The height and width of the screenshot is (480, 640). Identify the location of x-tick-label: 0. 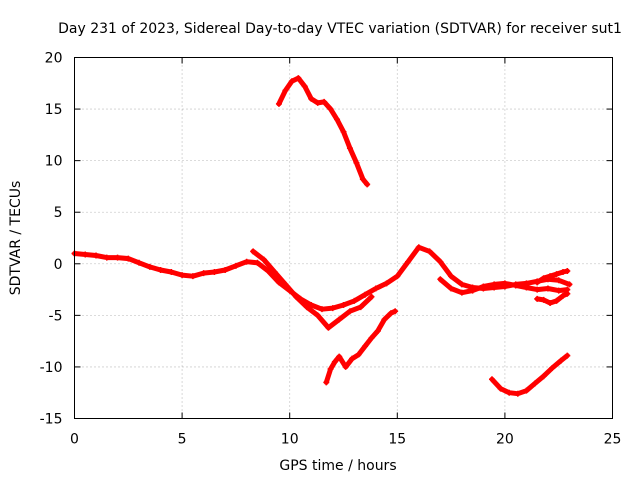
(74, 440).